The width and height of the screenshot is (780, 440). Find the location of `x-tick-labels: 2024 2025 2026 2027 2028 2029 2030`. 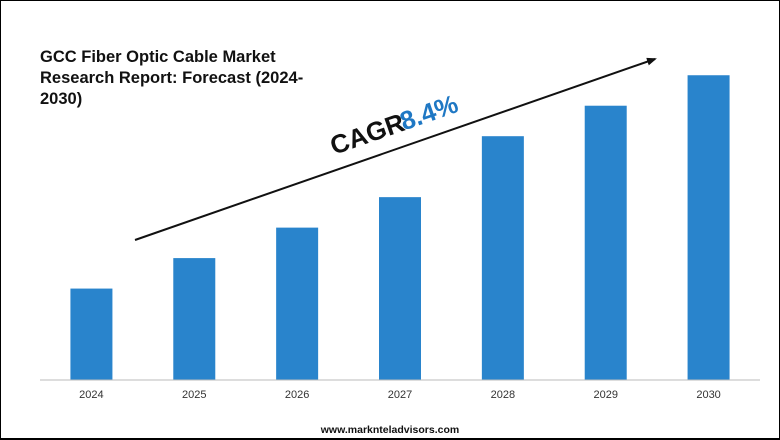

x-tick-labels: 2024 2025 2026 2027 2028 2029 2030 is located at coordinates (400, 395).